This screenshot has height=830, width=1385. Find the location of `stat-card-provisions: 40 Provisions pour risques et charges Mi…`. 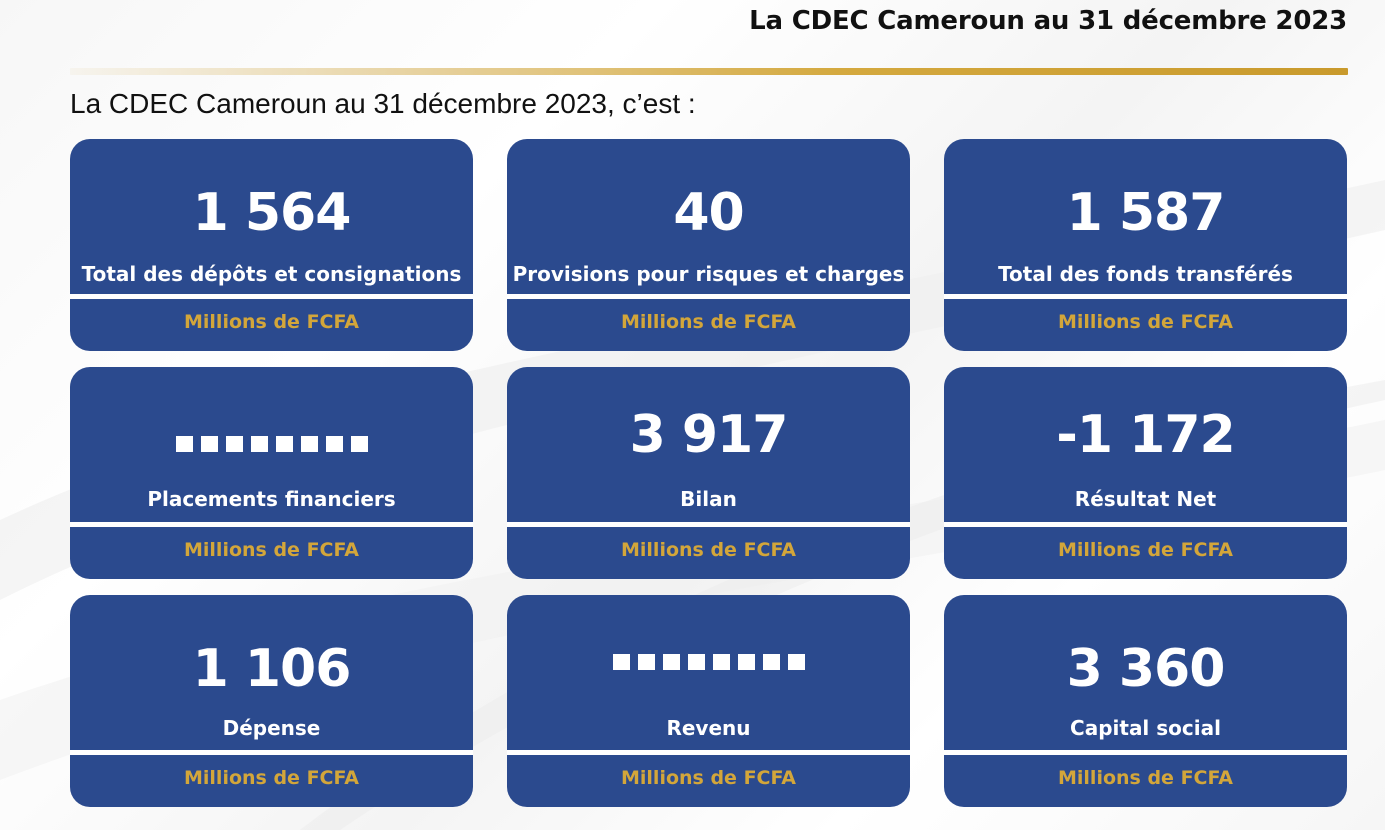

stat-card-provisions: 40 Provisions pour risques et charges Mi… is located at coordinates (708, 245).